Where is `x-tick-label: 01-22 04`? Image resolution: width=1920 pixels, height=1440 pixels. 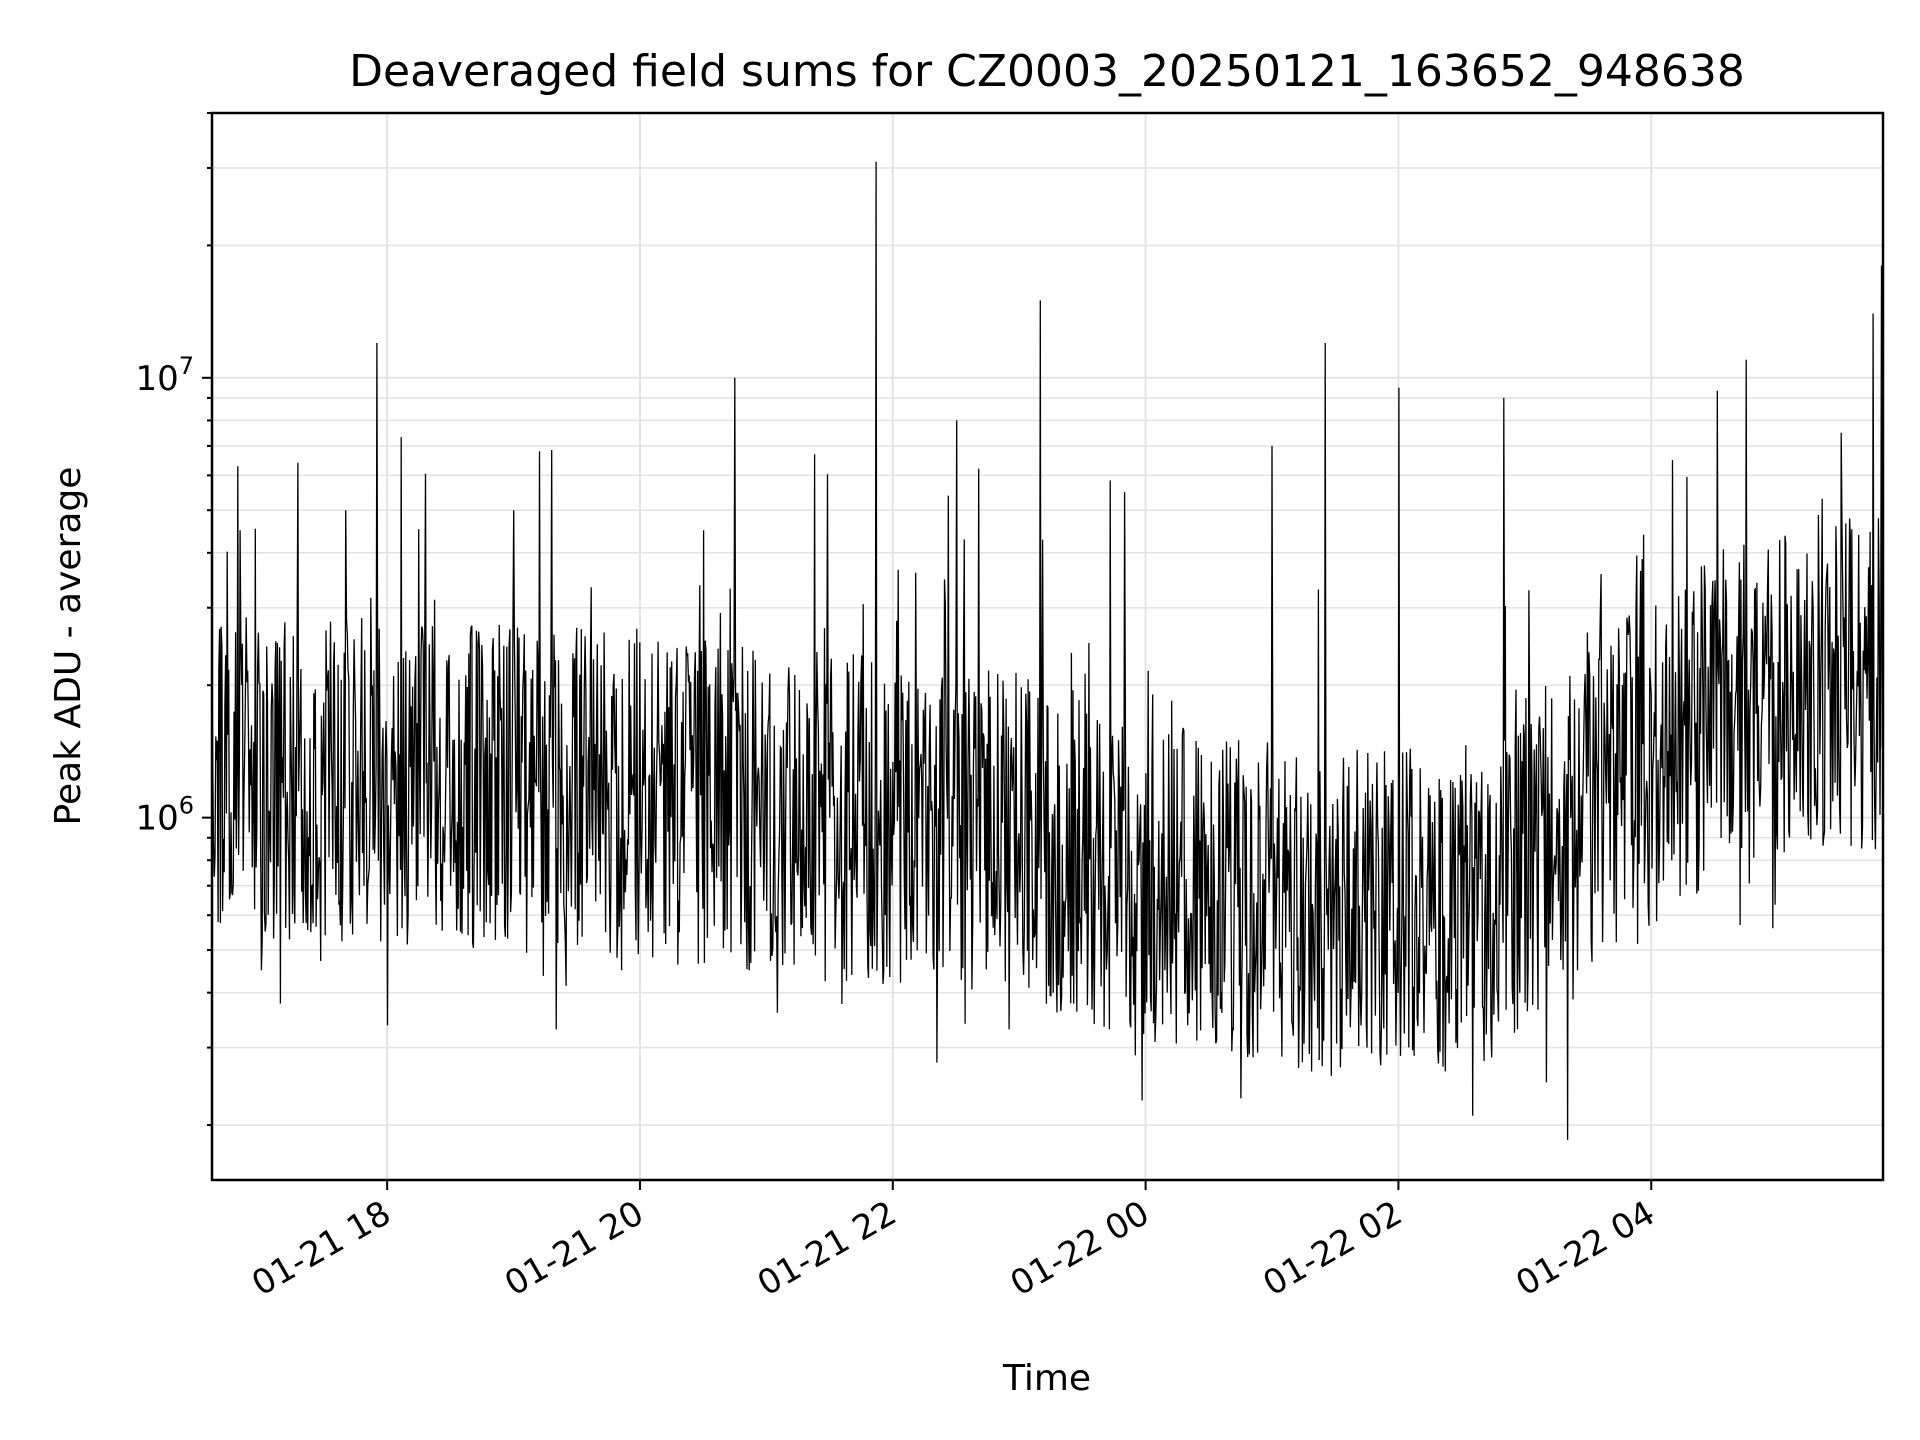
x-tick-label: 01-22 04 is located at coordinates (1585, 1248).